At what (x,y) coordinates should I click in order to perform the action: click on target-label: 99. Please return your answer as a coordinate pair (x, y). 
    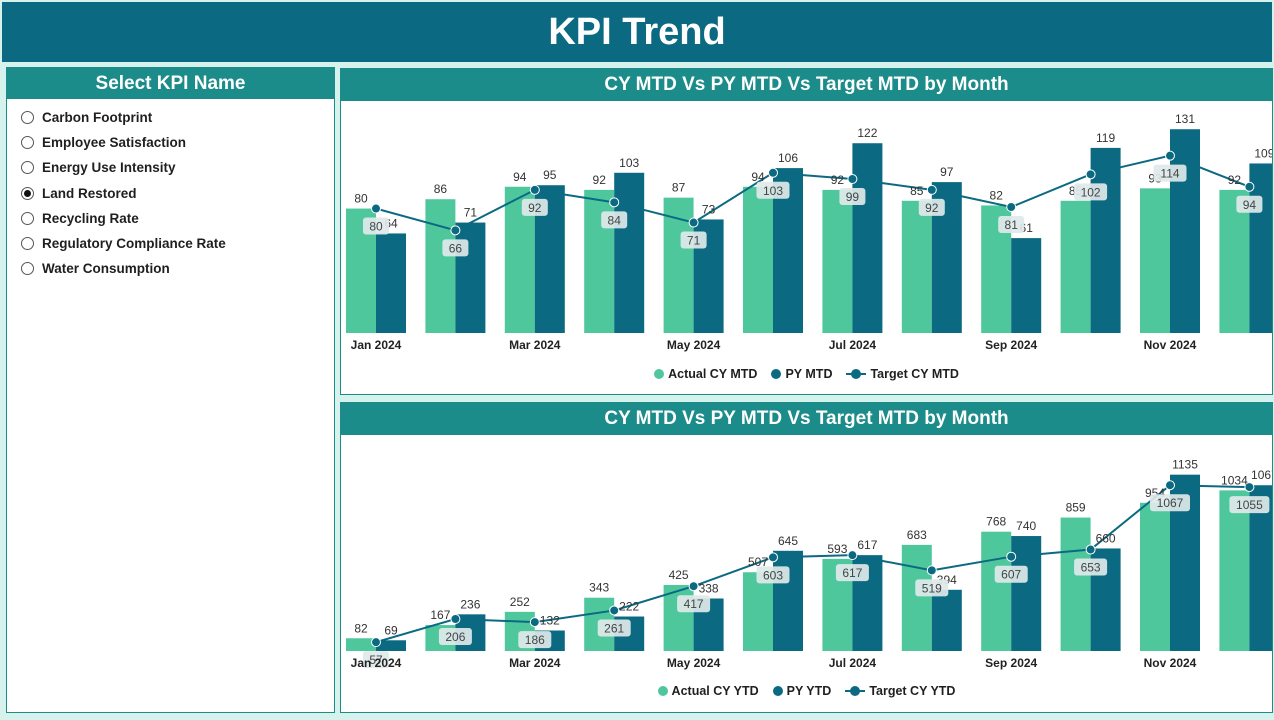
    Looking at the image, I should click on (853, 197).